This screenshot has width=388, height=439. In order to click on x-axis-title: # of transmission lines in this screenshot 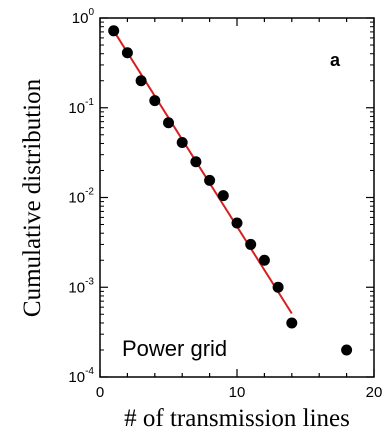, I will do `click(237, 418)`.